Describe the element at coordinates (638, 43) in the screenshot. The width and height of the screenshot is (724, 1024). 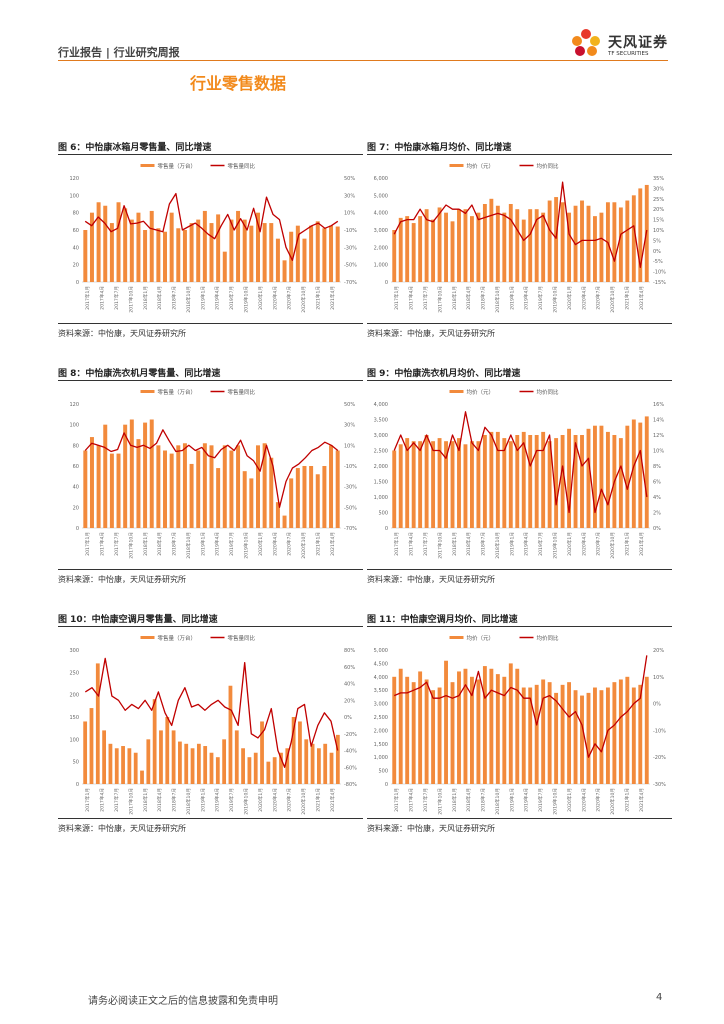
I see `logo-text: 天风证券` at that location.